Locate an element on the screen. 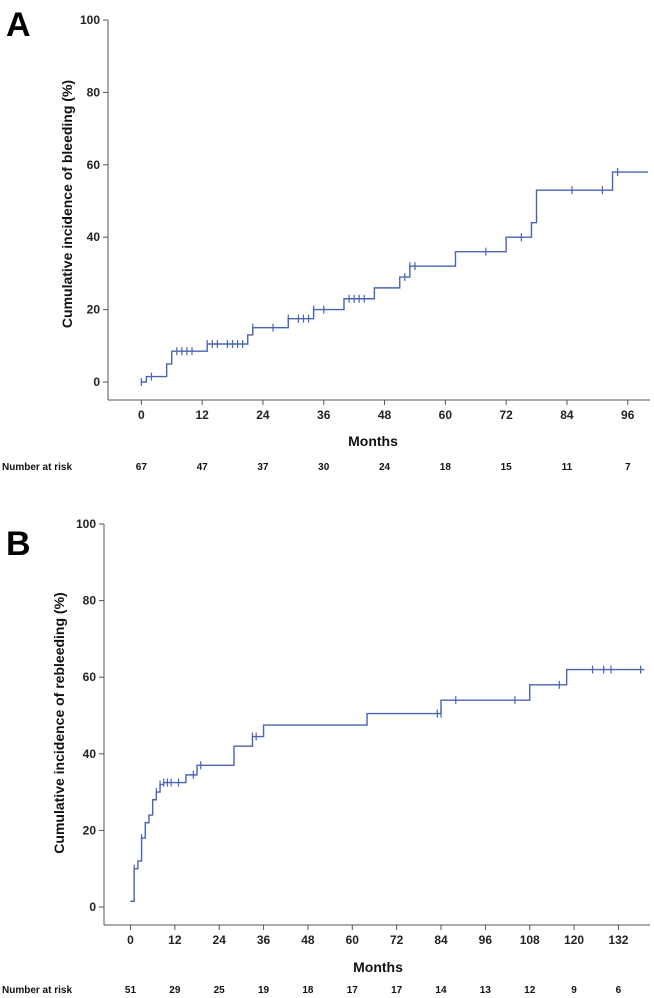 The height and width of the screenshot is (998, 654). panel-b-y-tick-label: 100 is located at coordinates (86, 524).